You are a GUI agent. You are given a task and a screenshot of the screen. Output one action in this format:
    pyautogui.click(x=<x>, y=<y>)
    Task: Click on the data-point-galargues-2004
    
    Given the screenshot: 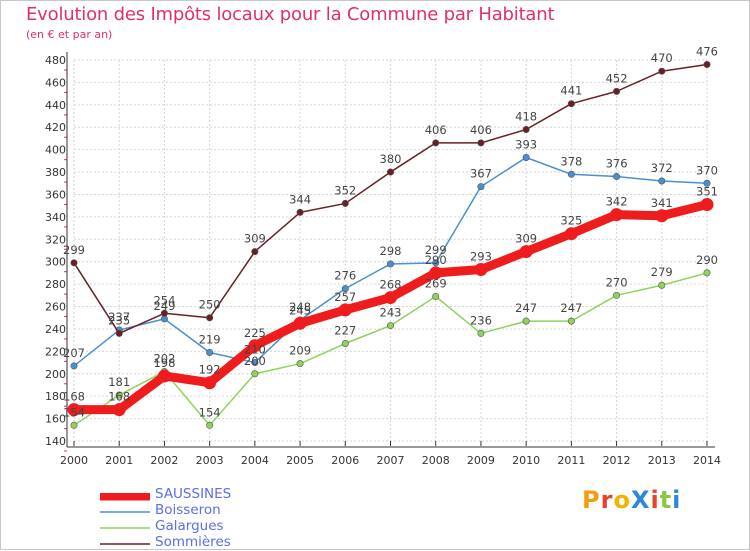 What is the action you would take?
    pyautogui.click(x=255, y=374)
    